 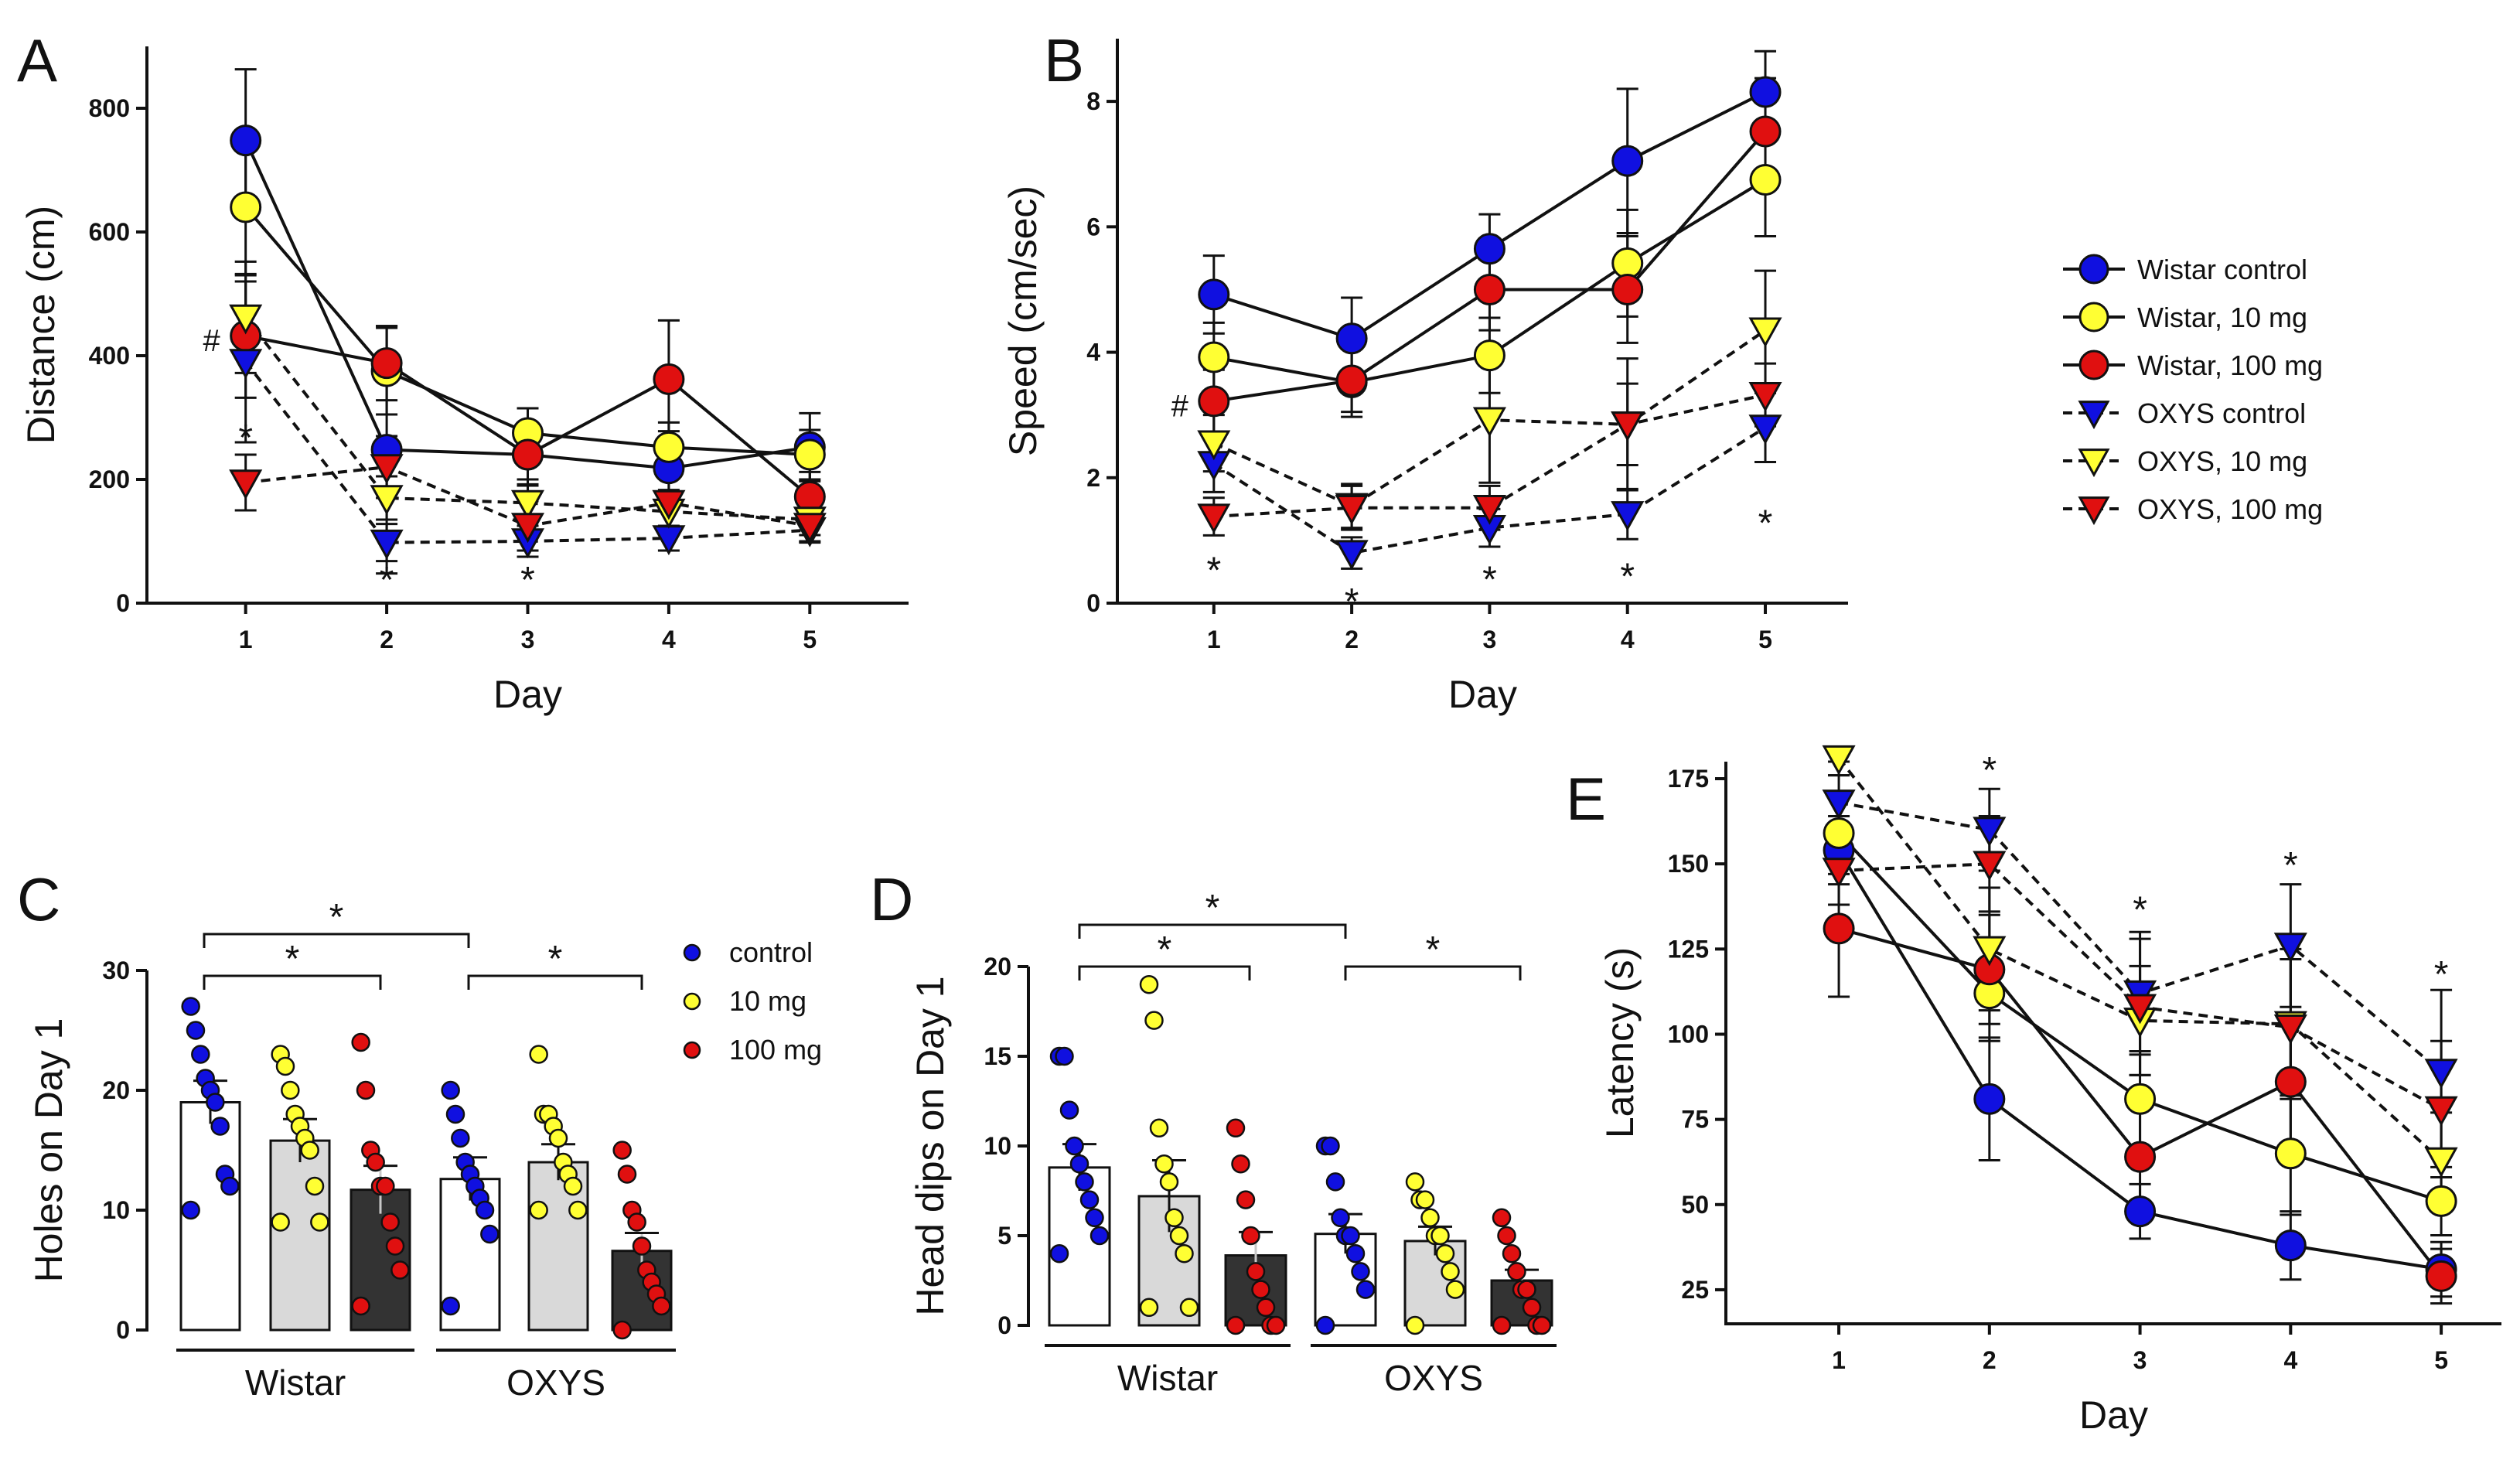 I want to click on panel-a-x-tick-label: 2, so click(x=387, y=639).